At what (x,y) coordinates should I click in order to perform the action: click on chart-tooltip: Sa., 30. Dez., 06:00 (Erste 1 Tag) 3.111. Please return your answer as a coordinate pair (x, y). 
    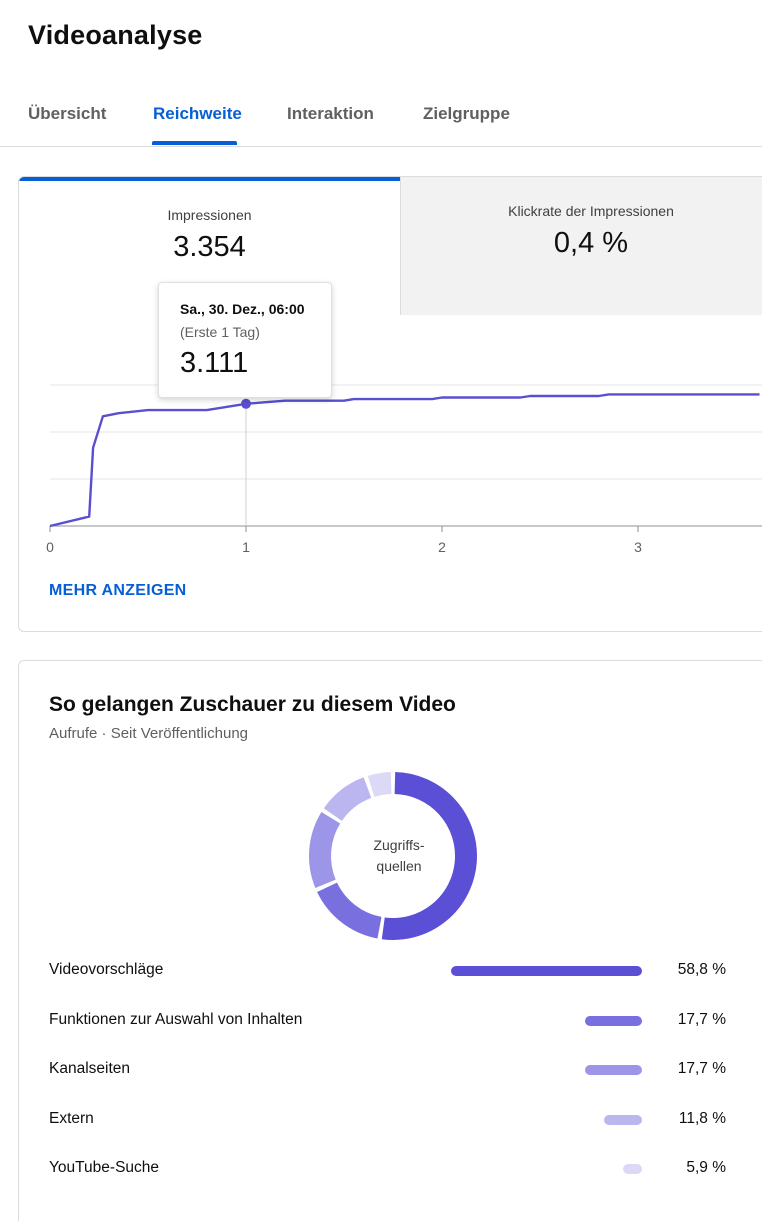
    Looking at the image, I should click on (245, 340).